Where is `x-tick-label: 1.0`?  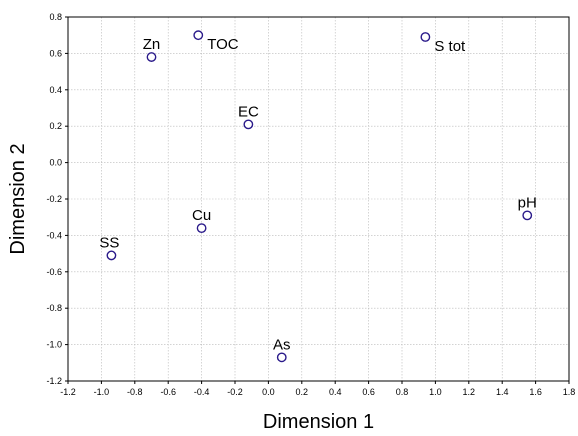
x-tick-label: 1.0 is located at coordinates (435, 392).